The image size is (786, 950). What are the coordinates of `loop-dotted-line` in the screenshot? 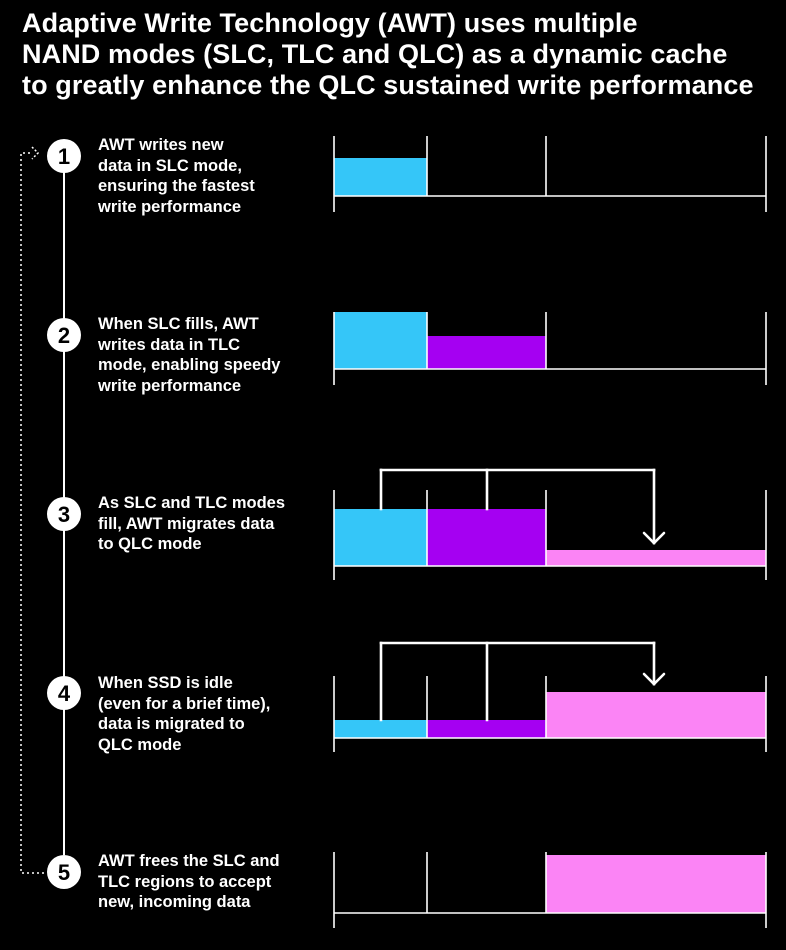 It's located at (32, 513).